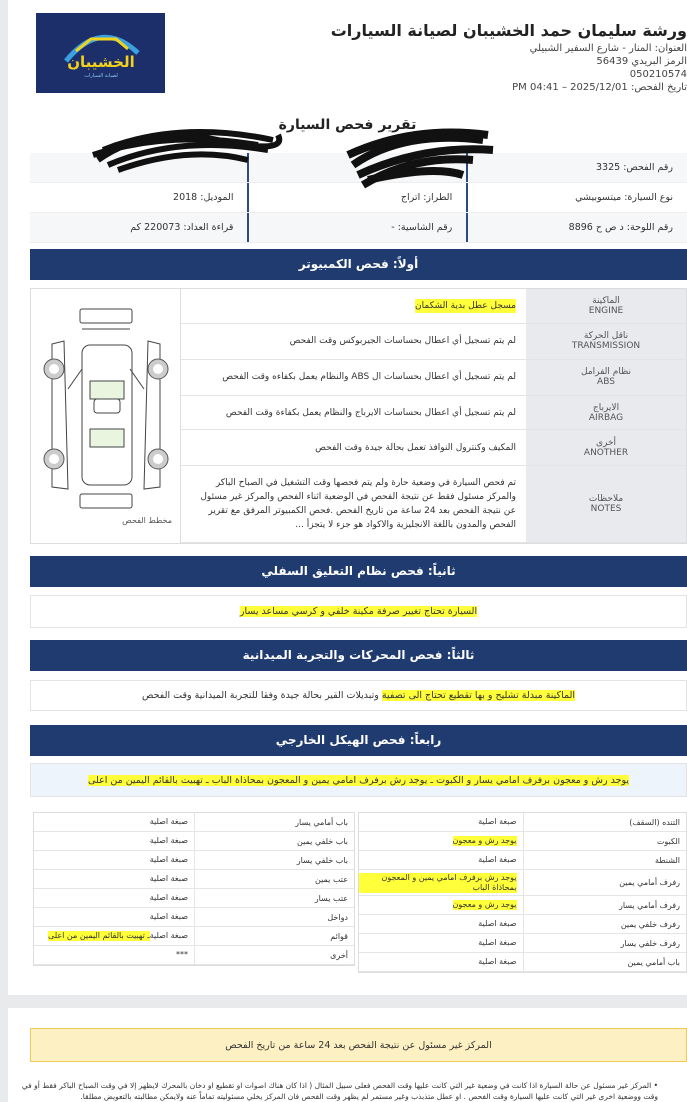 The width and height of the screenshot is (687, 1102). I want to click on workshop-logo: الخشيبان لصيانة السيارات, so click(100, 53).